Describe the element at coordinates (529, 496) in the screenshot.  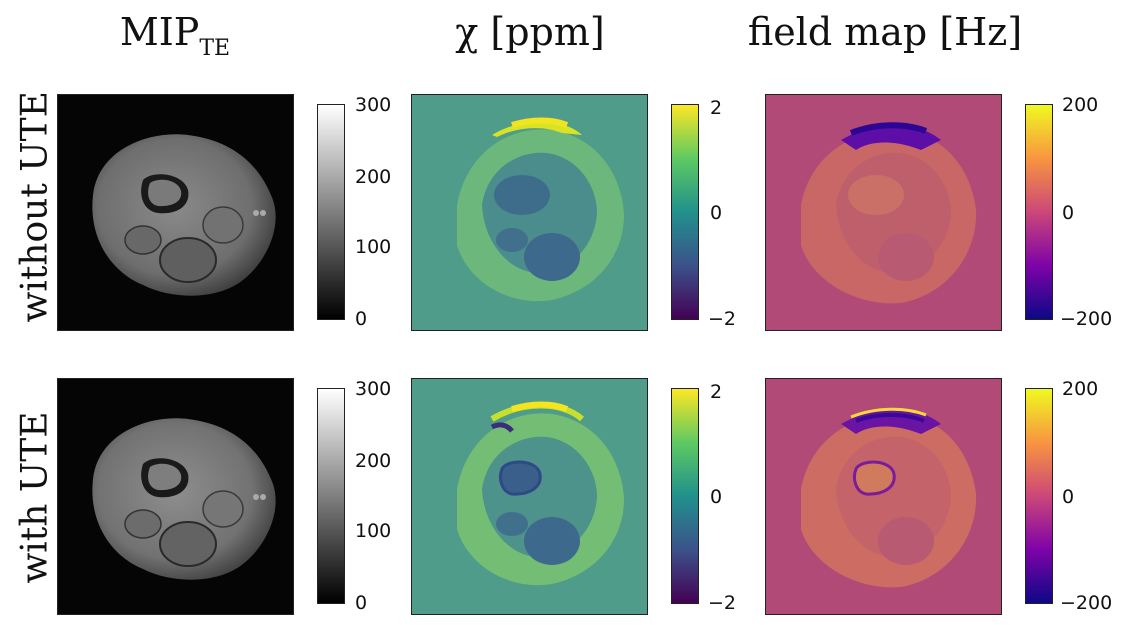
I see `chi-map-with-ute` at that location.